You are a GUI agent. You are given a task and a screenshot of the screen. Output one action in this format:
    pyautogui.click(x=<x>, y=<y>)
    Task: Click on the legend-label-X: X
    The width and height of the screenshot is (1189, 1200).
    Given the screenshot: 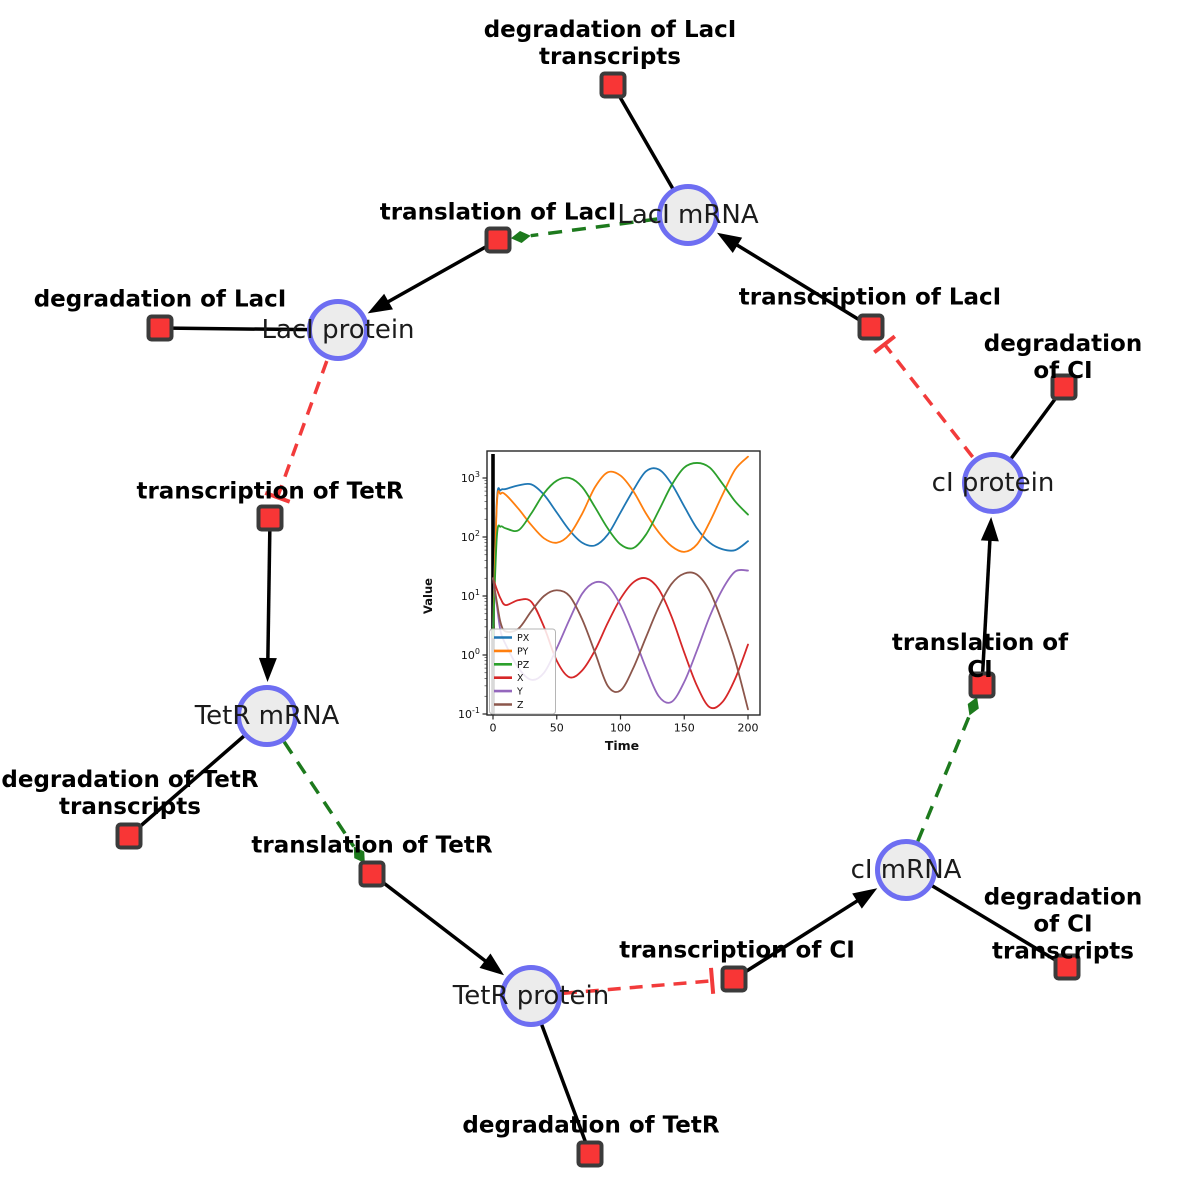 What is the action you would take?
    pyautogui.click(x=520, y=678)
    